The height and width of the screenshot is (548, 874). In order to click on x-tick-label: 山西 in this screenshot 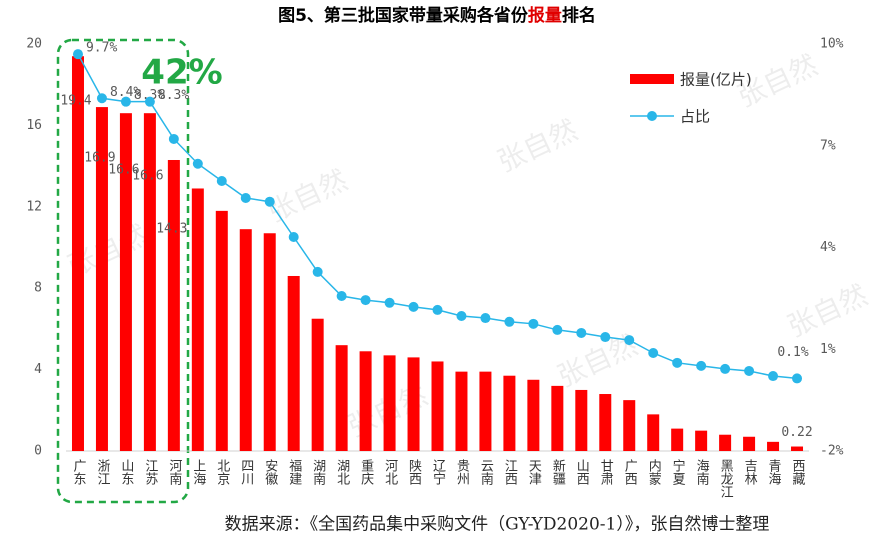, I will do `click(582, 472)`.